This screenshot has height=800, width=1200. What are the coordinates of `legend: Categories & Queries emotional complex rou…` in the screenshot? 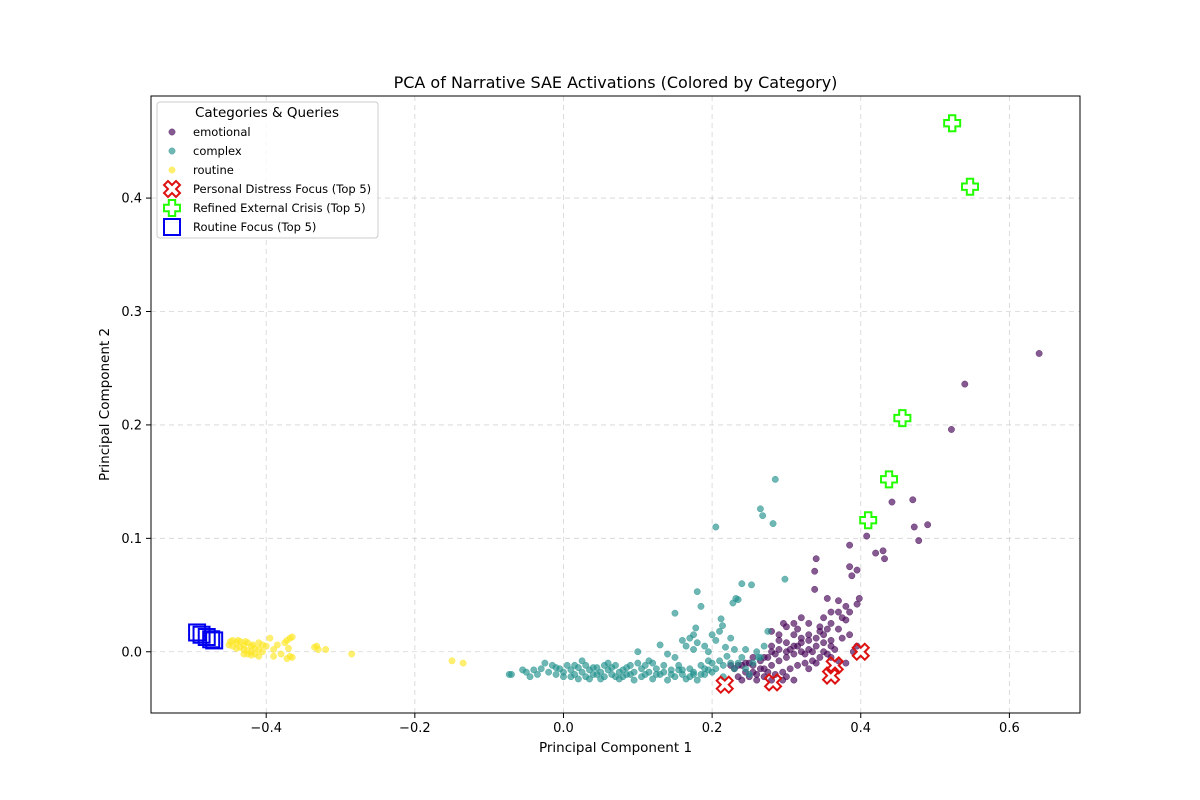 It's located at (267, 170).